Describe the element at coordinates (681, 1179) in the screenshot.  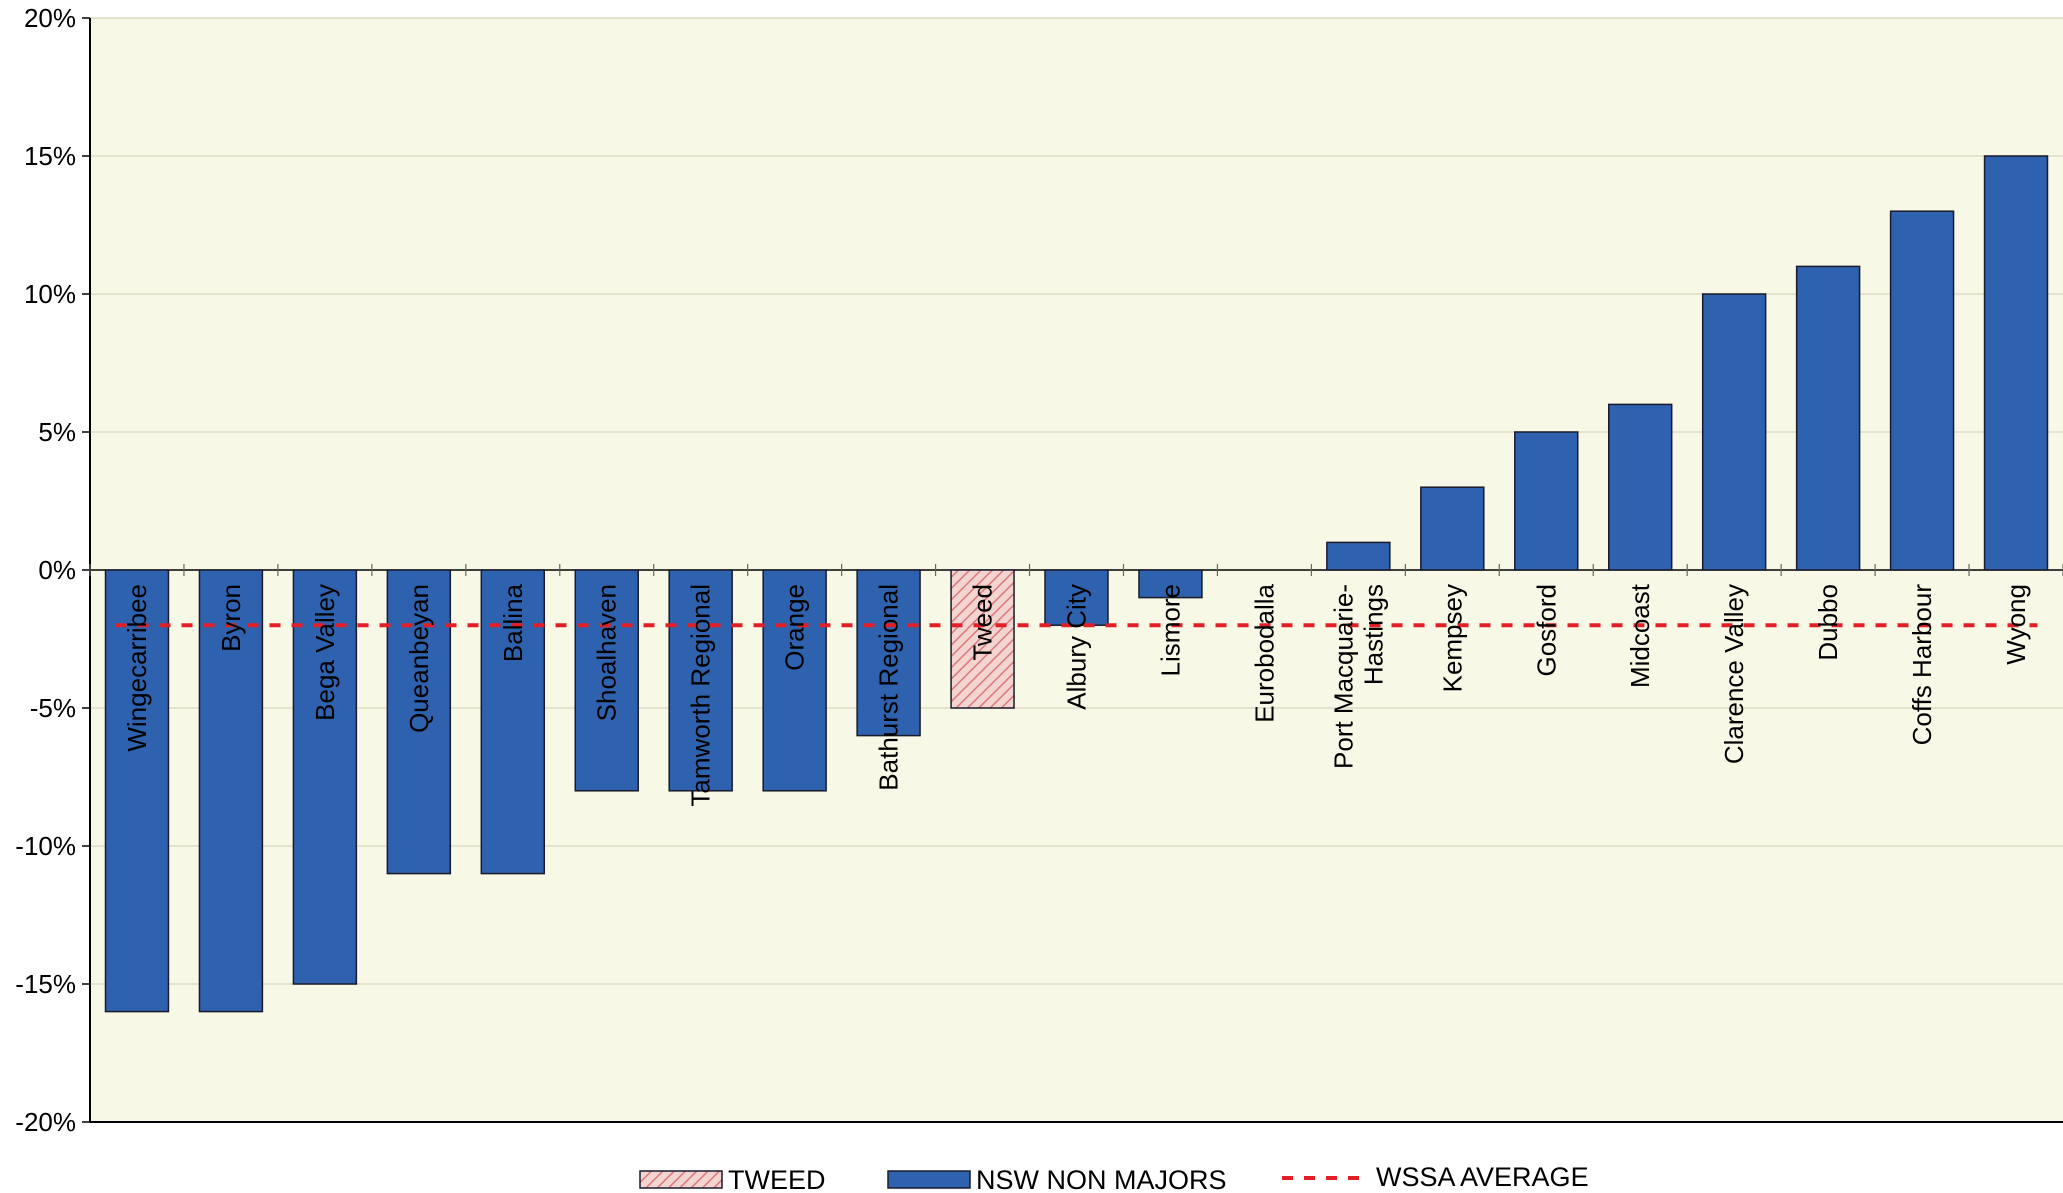
I see `legend-swatch-tweed` at that location.